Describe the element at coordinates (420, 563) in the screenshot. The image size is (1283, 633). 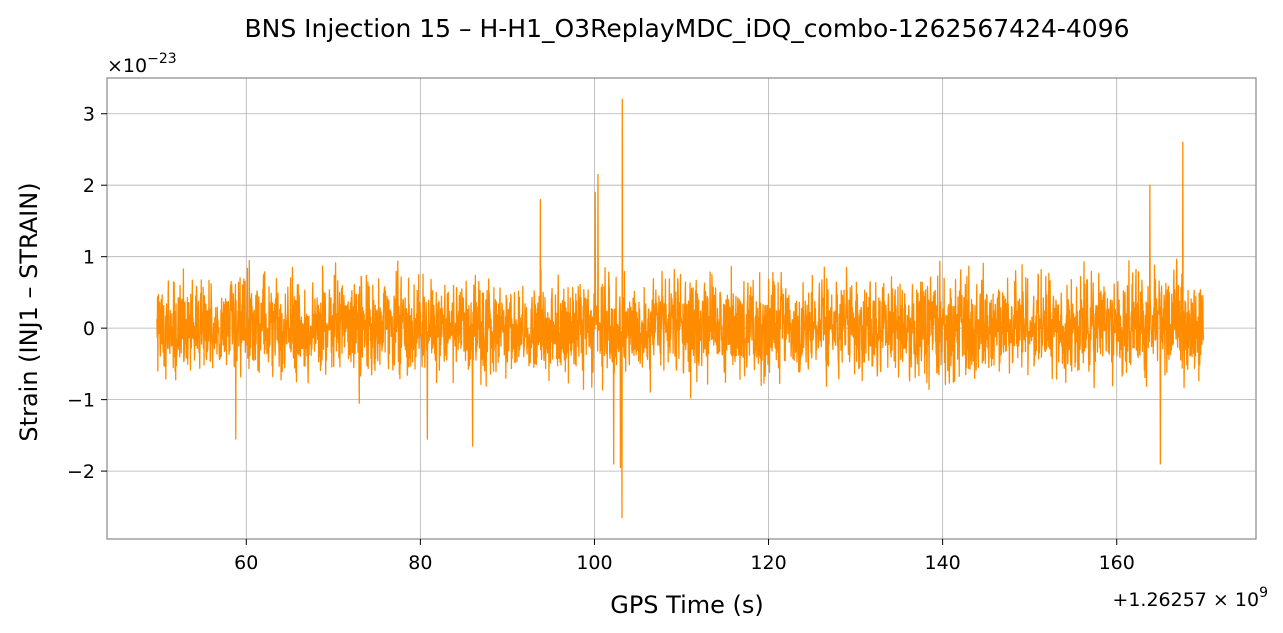
I see `x-tick-label: 80` at that location.